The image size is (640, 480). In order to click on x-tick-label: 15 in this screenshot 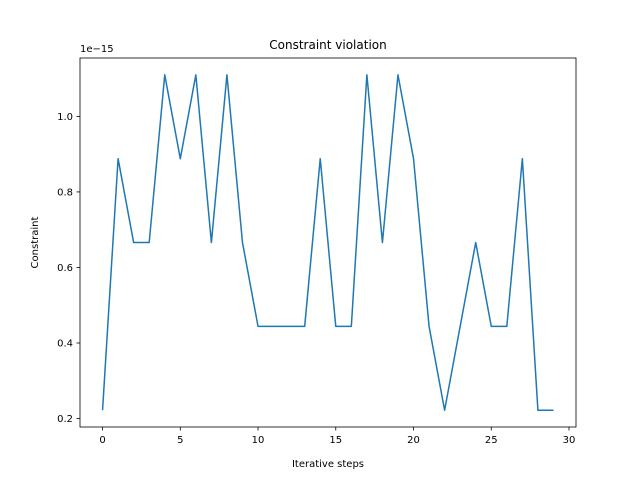, I will do `click(335, 440)`.